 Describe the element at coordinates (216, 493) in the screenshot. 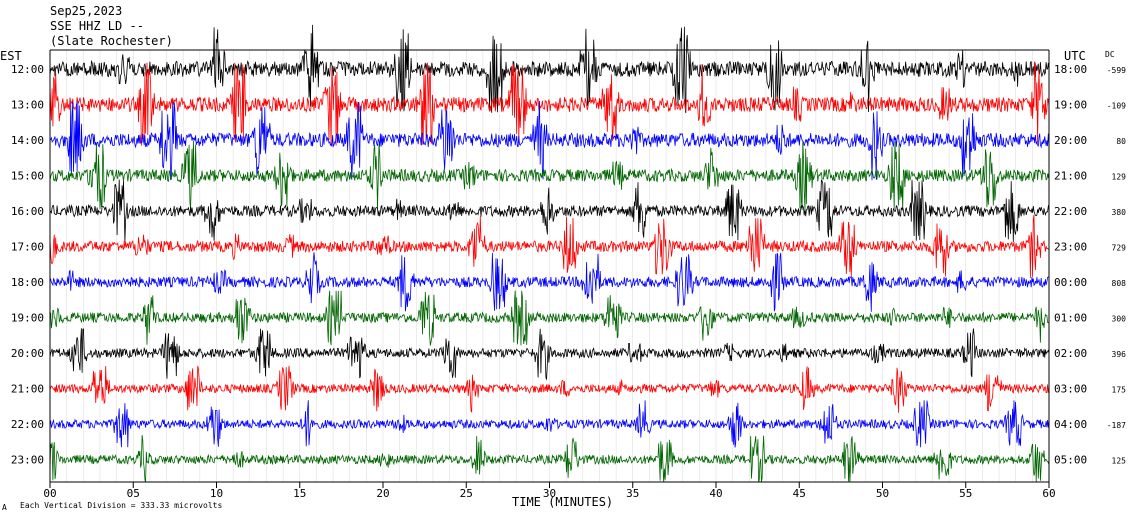

I see `x-tick-label: 10` at that location.